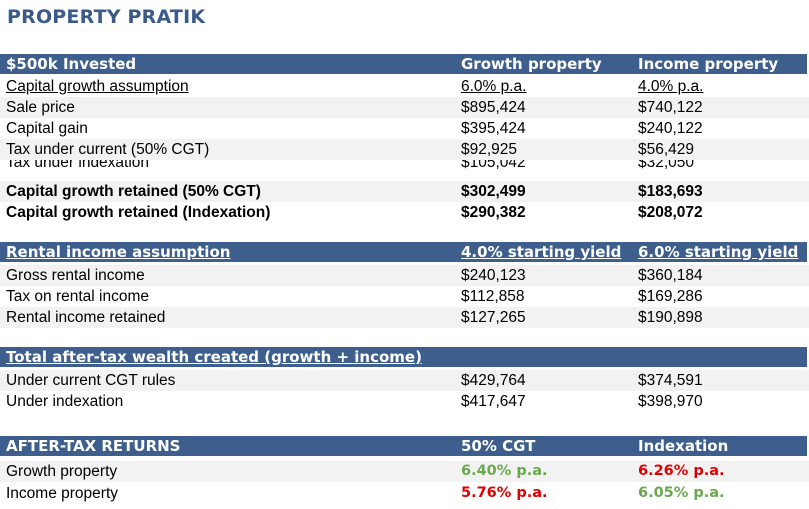 The image size is (809, 509). What do you see at coordinates (404, 317) in the screenshot?
I see `table-row: Rental income retained $127,265 $190,898` at bounding box center [404, 317].